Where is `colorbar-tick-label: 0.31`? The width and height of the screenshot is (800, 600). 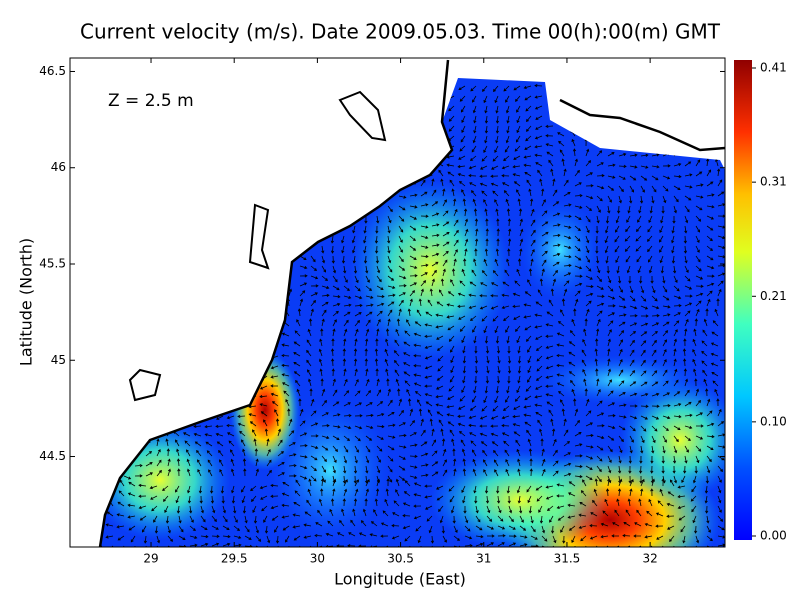
colorbar-tick-label: 0.31 is located at coordinates (773, 182).